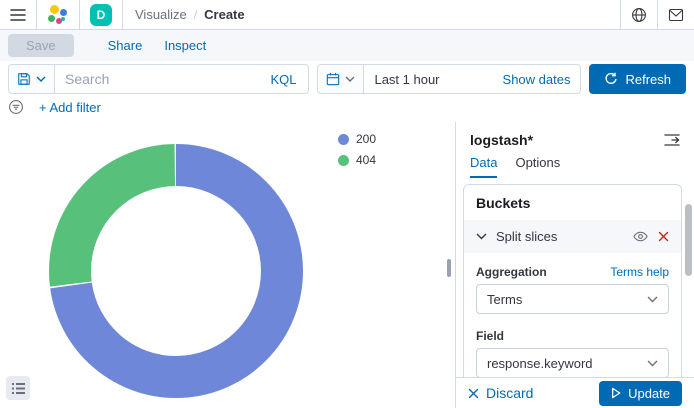 The height and width of the screenshot is (408, 694). I want to click on show-dates-button: Show dates, so click(536, 79).